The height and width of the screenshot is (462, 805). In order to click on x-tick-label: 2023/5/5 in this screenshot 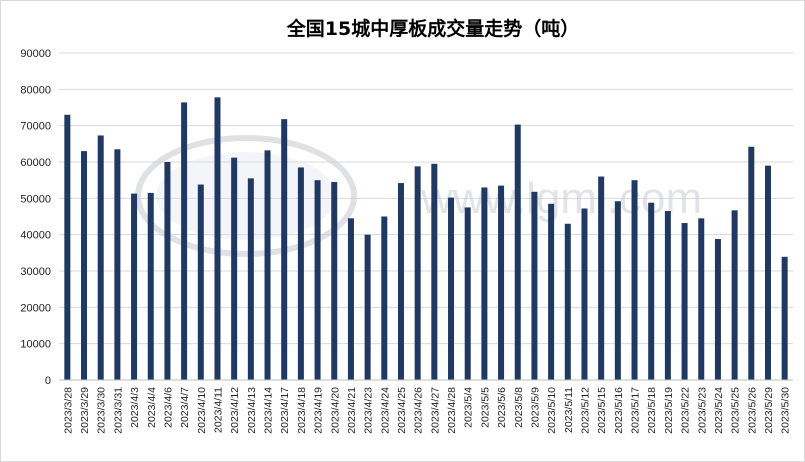, I will do `click(485, 407)`.